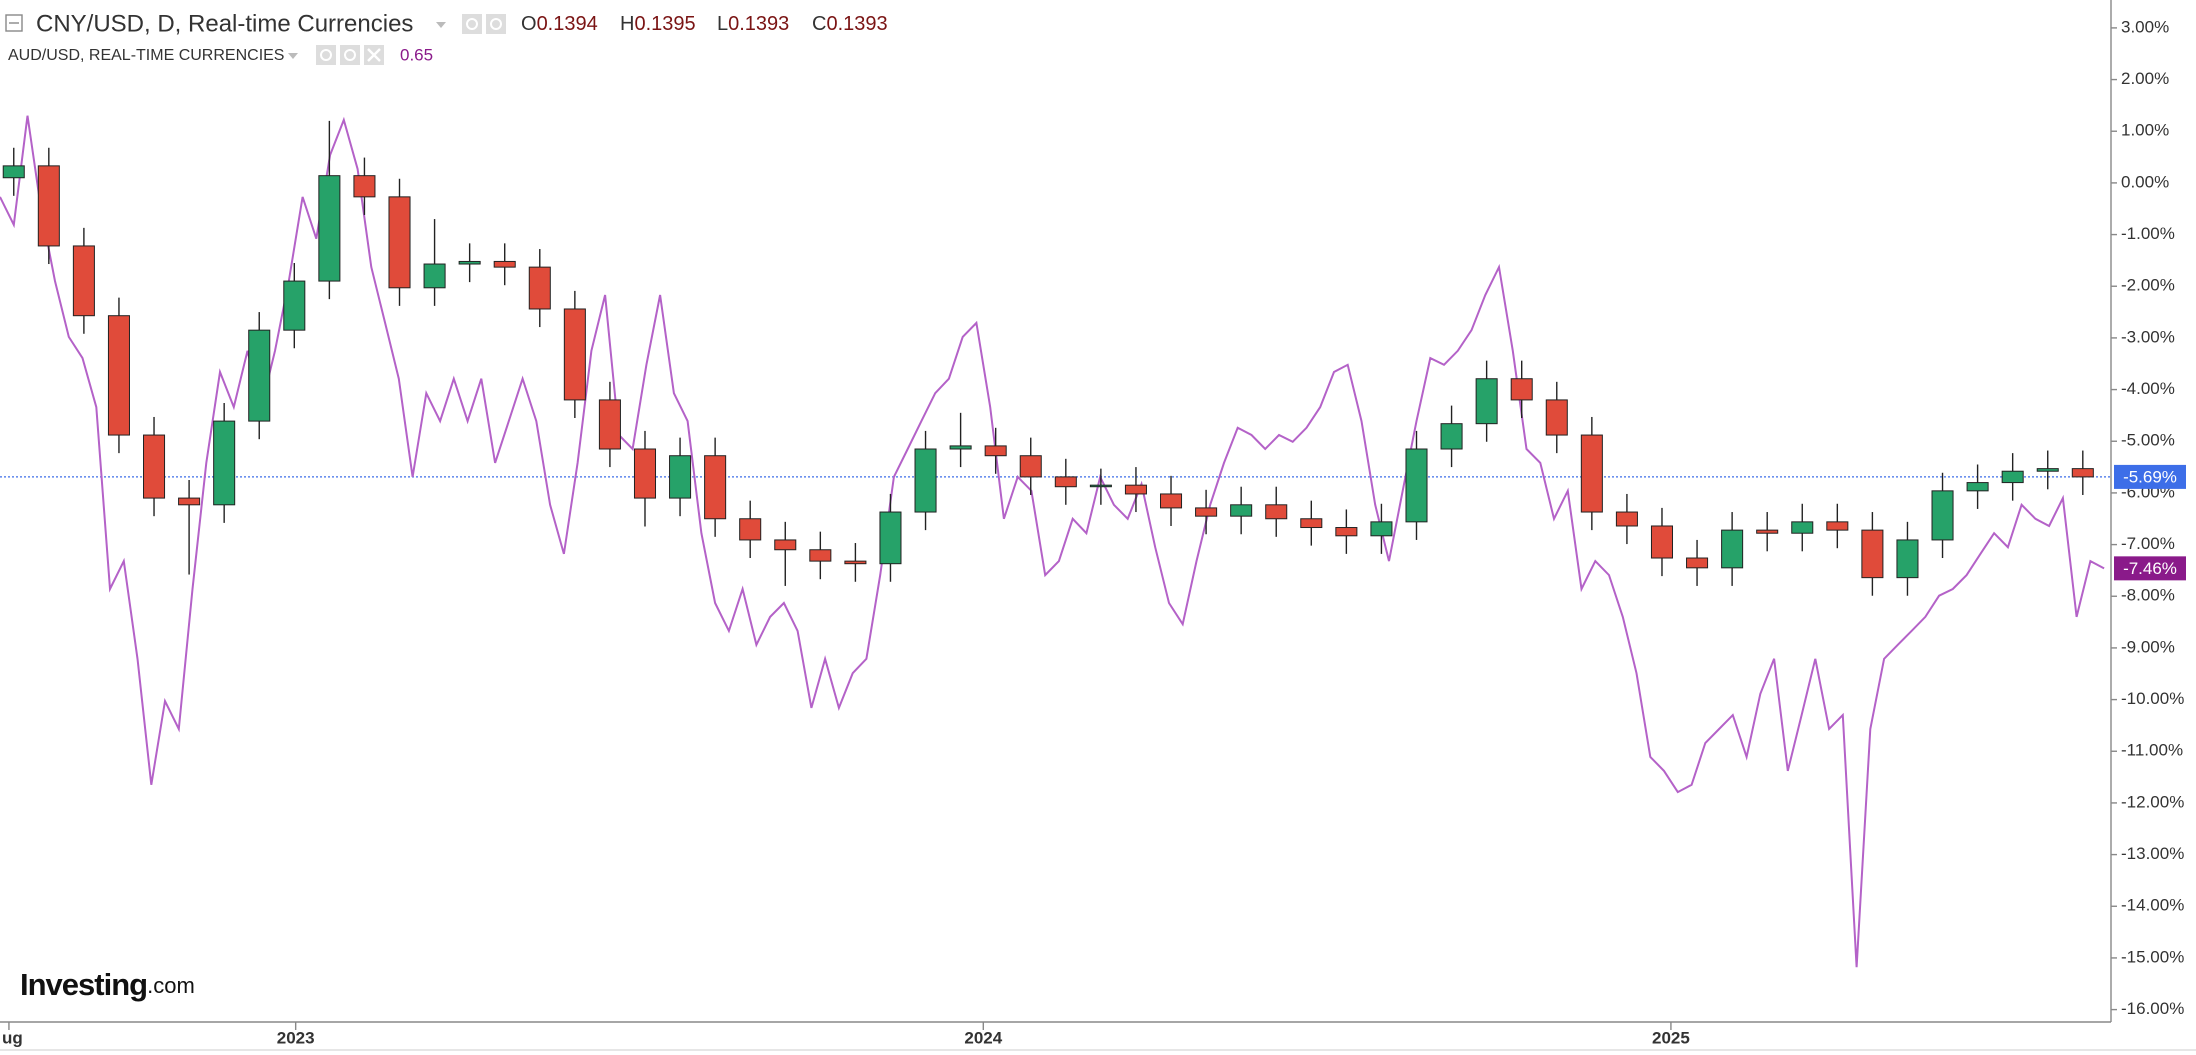 The height and width of the screenshot is (1055, 2196). What do you see at coordinates (2148, 388) in the screenshot?
I see `y-tick-label: -4.00%` at bounding box center [2148, 388].